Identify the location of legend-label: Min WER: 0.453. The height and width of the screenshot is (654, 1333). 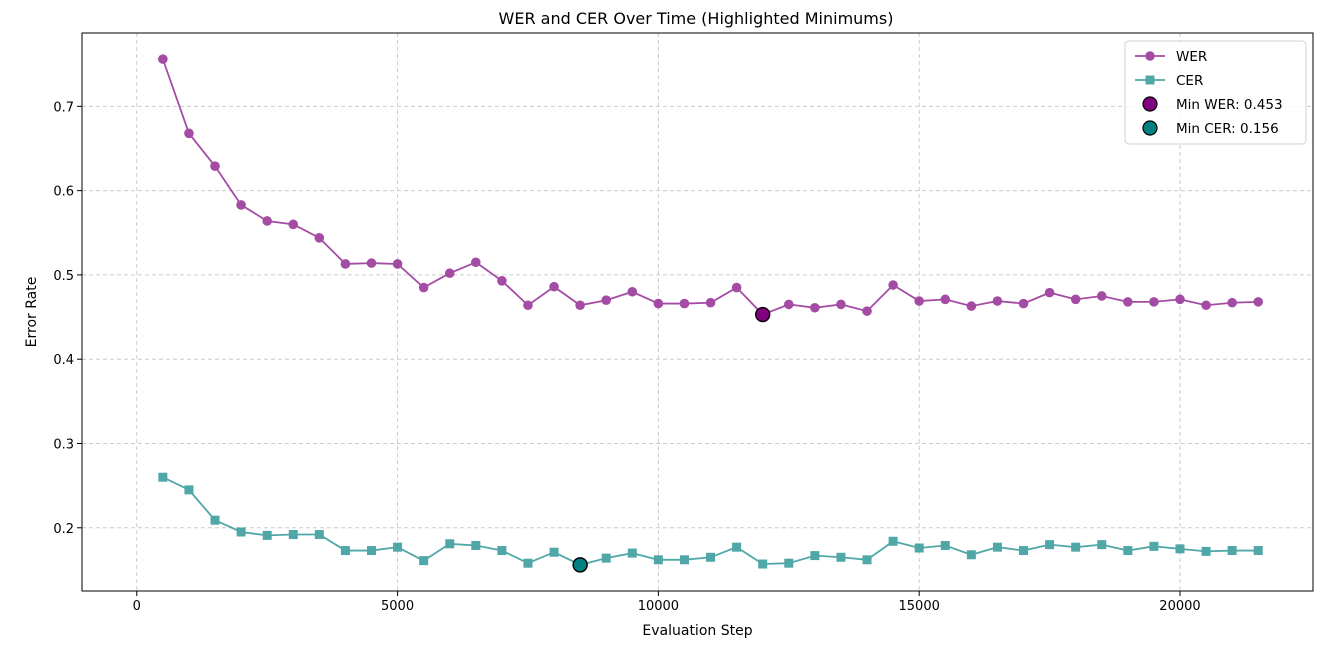
(1229, 105).